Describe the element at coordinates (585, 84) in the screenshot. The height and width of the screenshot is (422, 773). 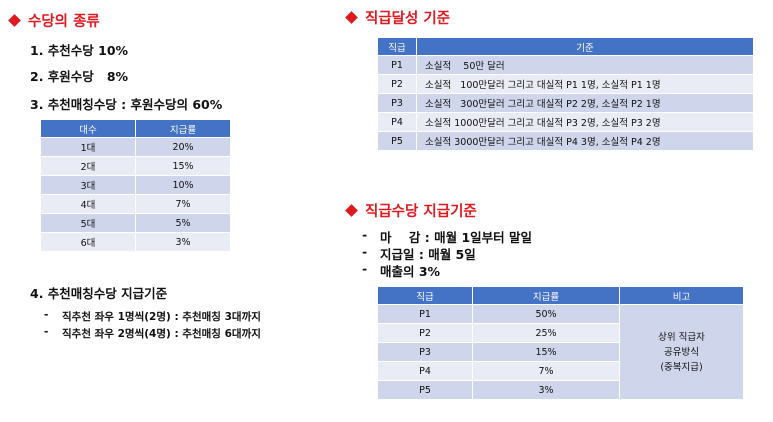
I see `criteria-cell: 소실적 100만달러 그리고 대실적 P1 1명, 소실적 P1 1명` at that location.